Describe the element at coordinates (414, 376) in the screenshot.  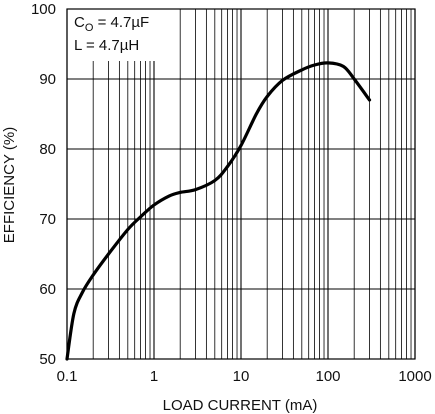
I see `x-tick-label: 1000` at that location.